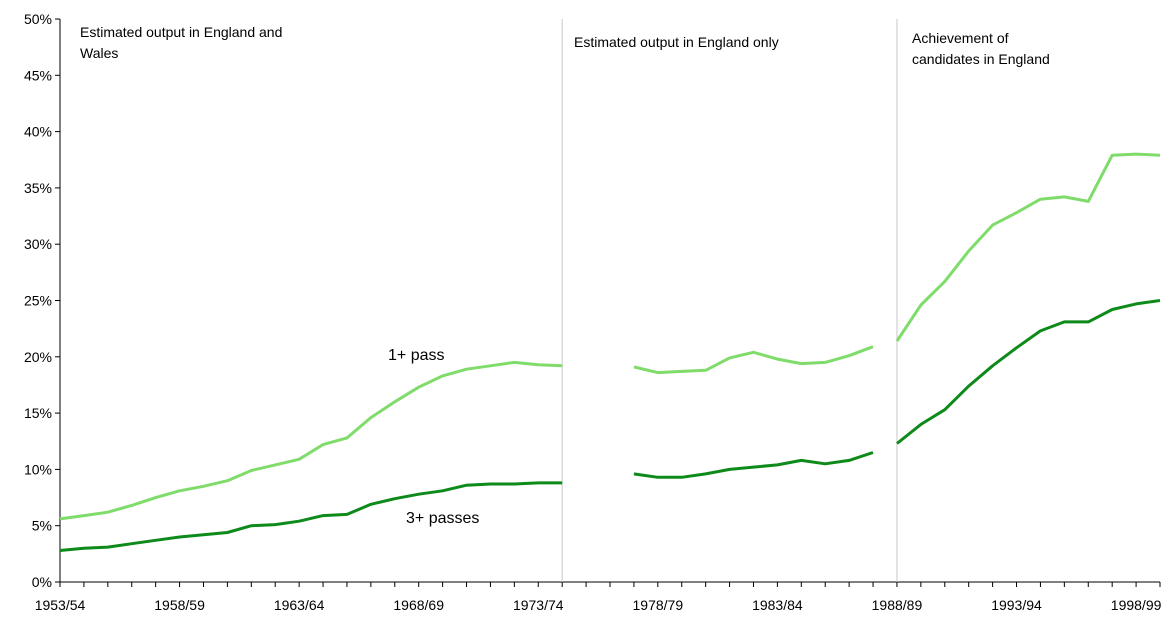 The height and width of the screenshot is (617, 1175). What do you see at coordinates (38, 19) in the screenshot?
I see `y-tick-label: 50%` at bounding box center [38, 19].